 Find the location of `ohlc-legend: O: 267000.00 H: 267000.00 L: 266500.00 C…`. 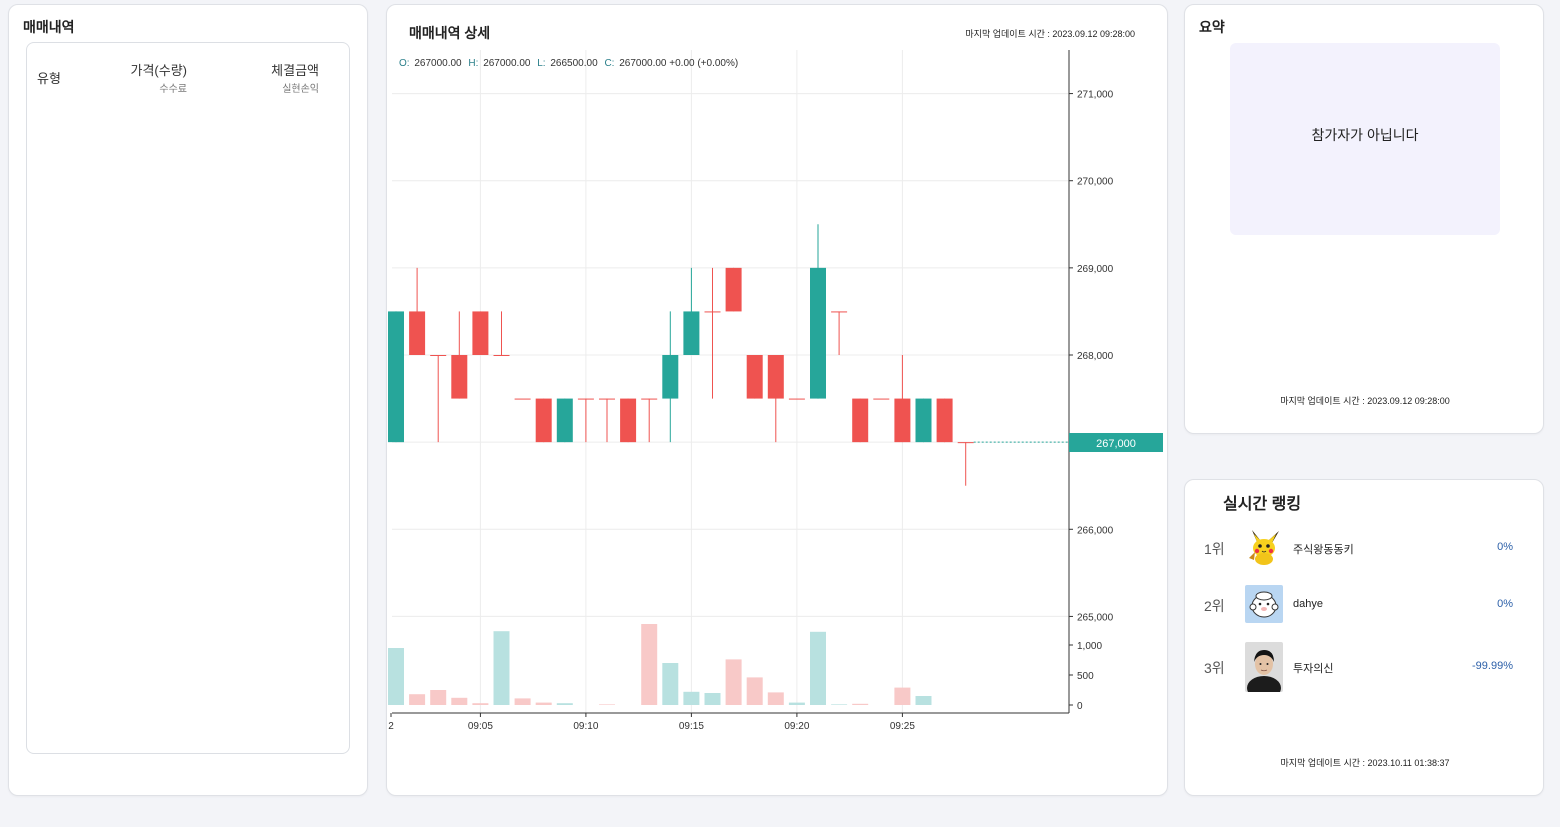

ohlc-legend: O: 267000.00 H: 267000.00 L: 266500.00 C… is located at coordinates (568, 63).